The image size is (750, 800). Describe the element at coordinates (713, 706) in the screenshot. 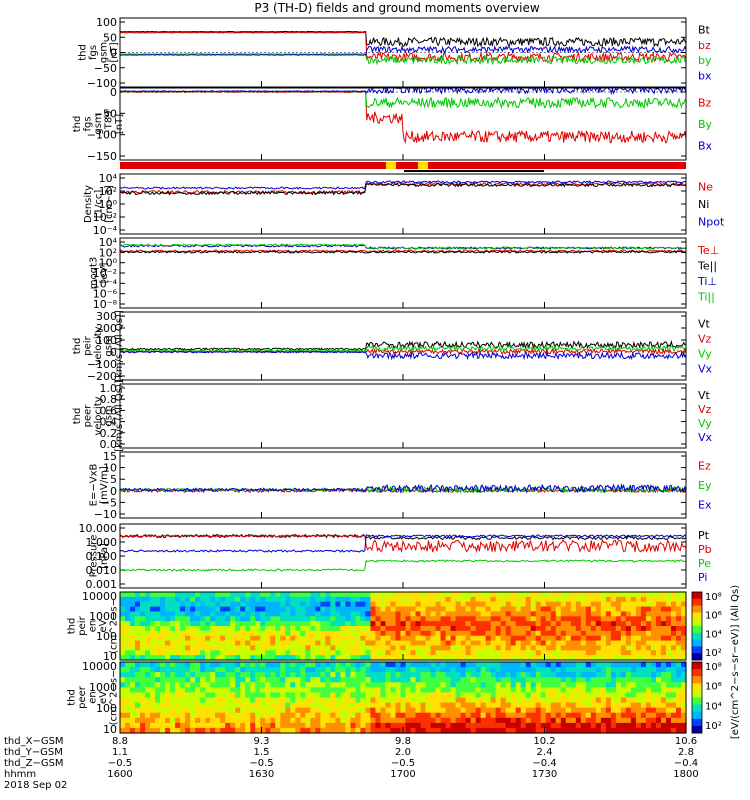

I see `colorbar-tick: 10⁴` at that location.